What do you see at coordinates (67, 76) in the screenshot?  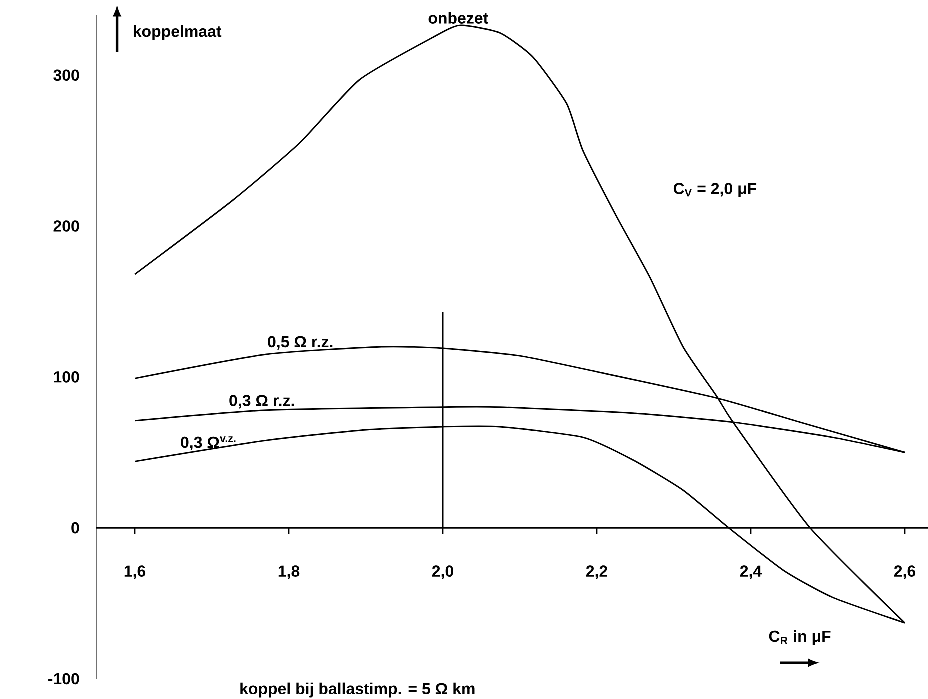 I see `y-tick-label: 300` at bounding box center [67, 76].